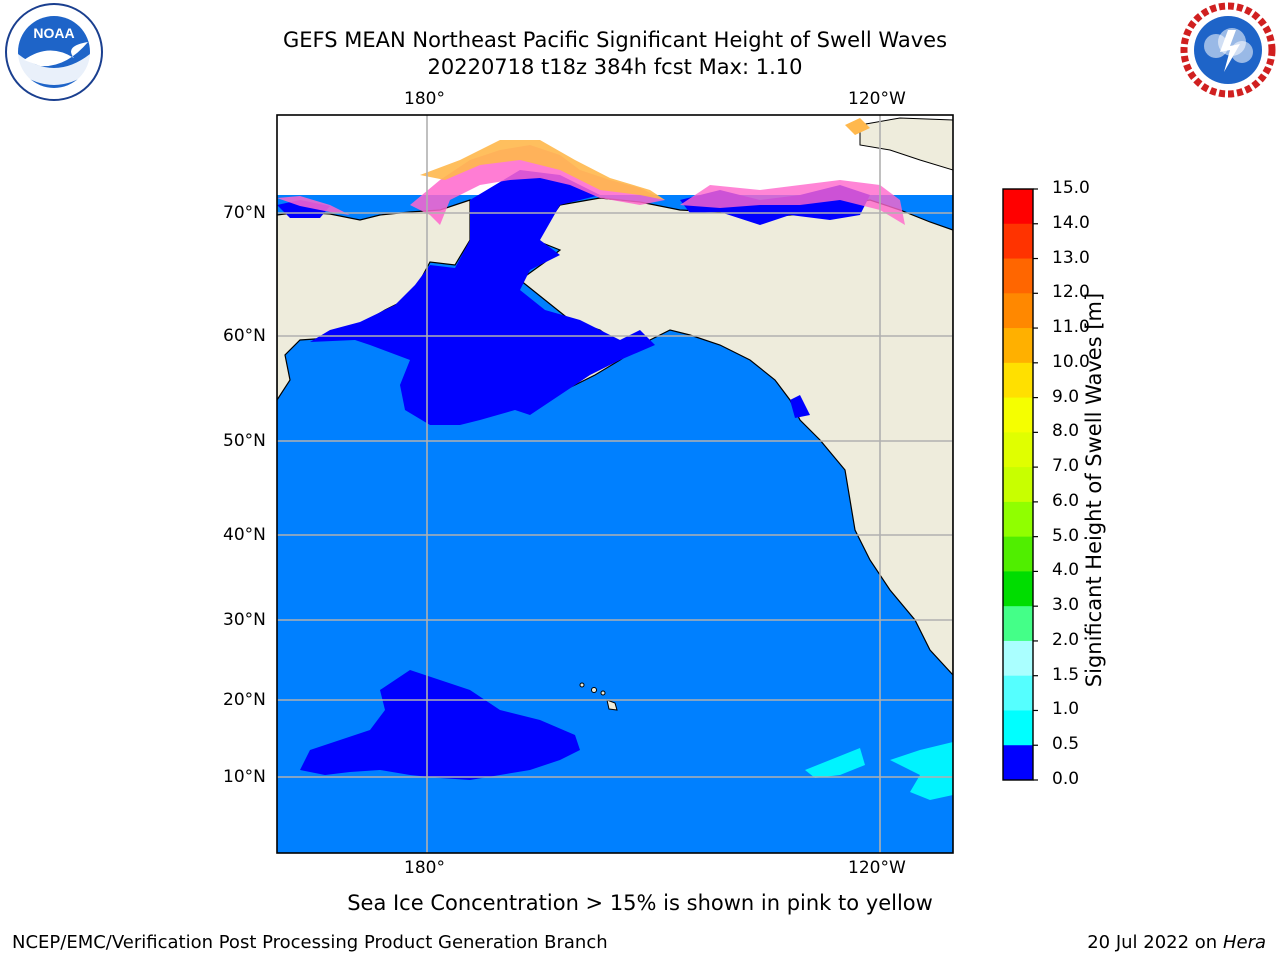  What do you see at coordinates (244, 336) in the screenshot?
I see `lat-label-60n: 60°N` at bounding box center [244, 336].